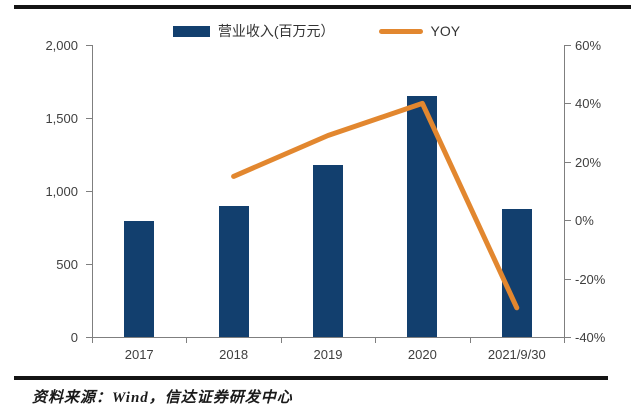 The height and width of the screenshot is (419, 633). I want to click on x-axis-category-label: 2018, so click(234, 354).